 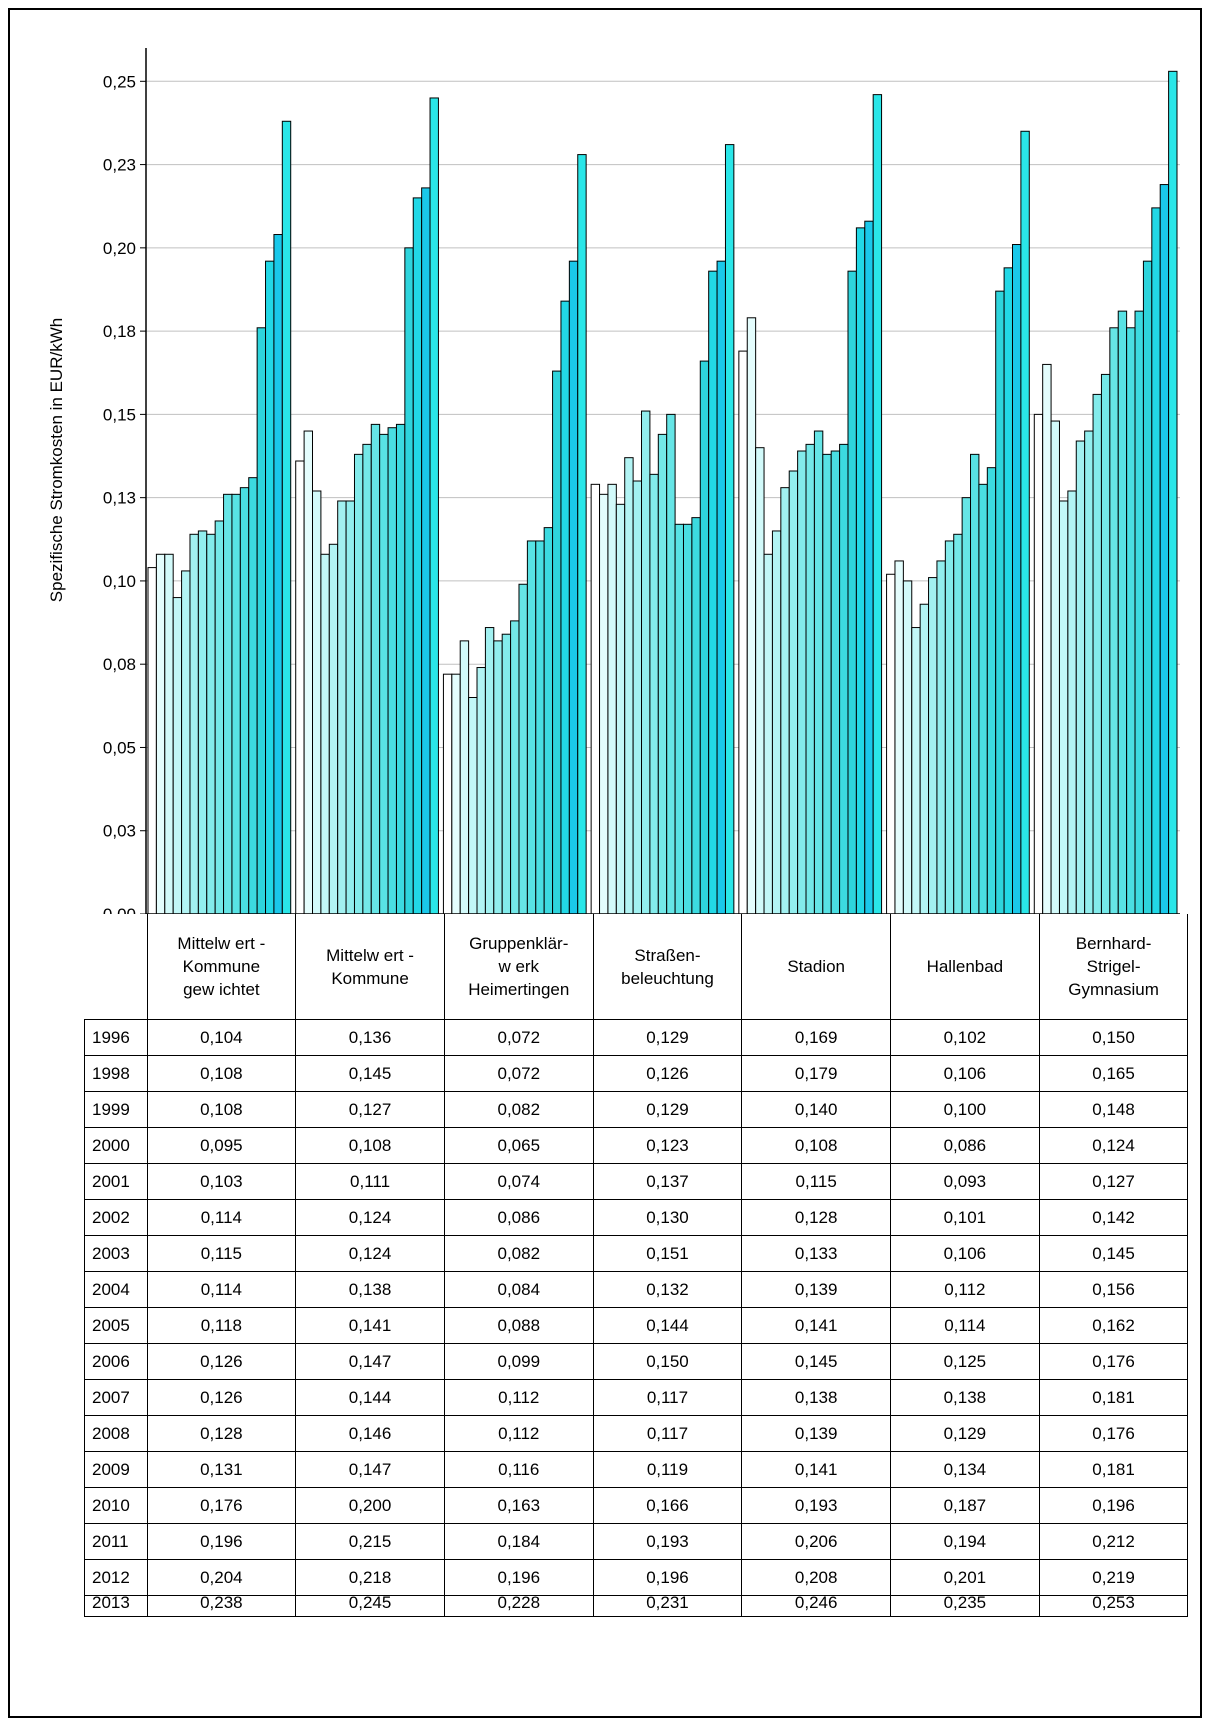 What do you see at coordinates (119, 331) in the screenshot?
I see `y-tick-label: 0,18` at bounding box center [119, 331].